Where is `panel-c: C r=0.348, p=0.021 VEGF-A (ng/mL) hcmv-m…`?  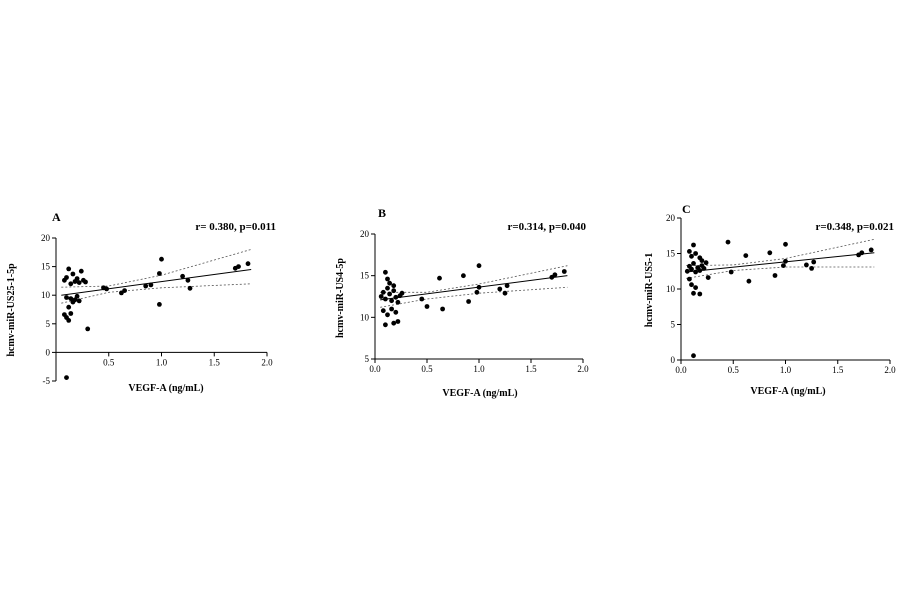
panel-c: C r=0.348, p=0.021 VEGF-A (ng/mL) hcmv-m… is located at coordinates (770, 299).